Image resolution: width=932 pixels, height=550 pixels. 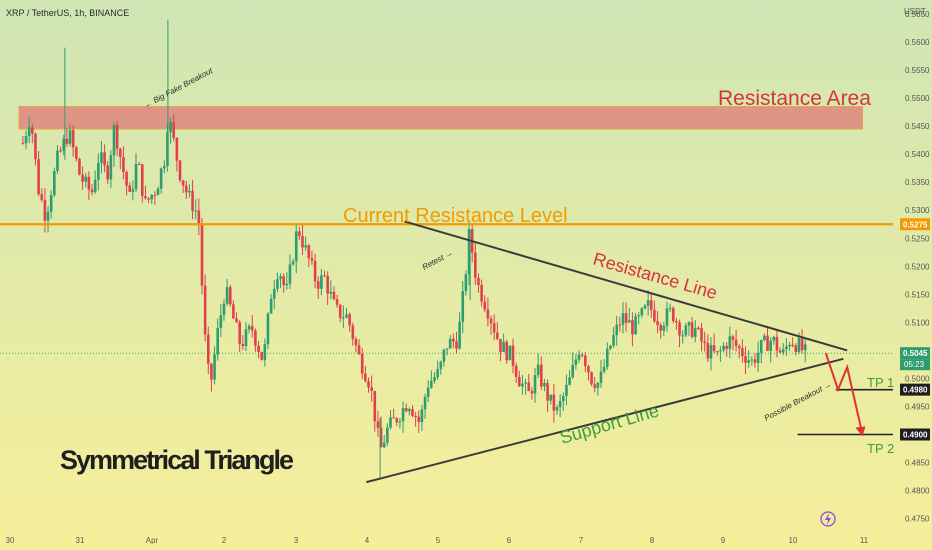 I want to click on y-tick-label: 0.5350, so click(x=917, y=182).